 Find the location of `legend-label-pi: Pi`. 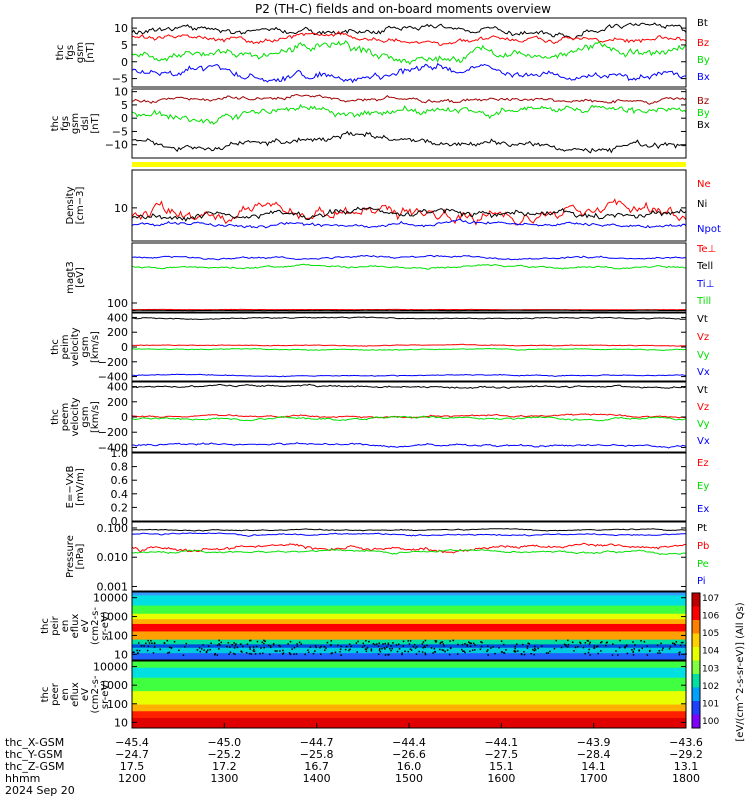

legend-label-pi: Pi is located at coordinates (701, 581).